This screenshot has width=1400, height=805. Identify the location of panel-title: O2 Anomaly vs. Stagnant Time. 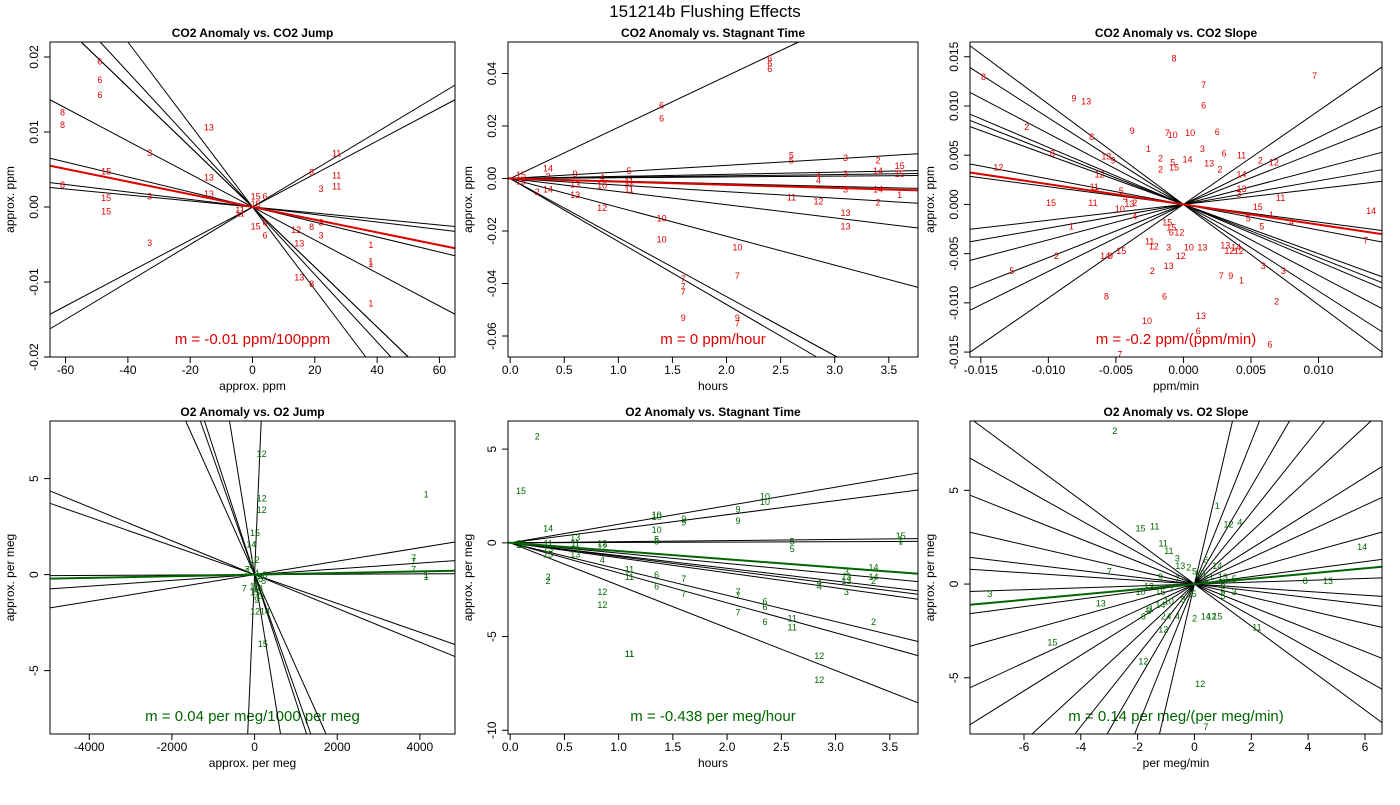
(713, 412).